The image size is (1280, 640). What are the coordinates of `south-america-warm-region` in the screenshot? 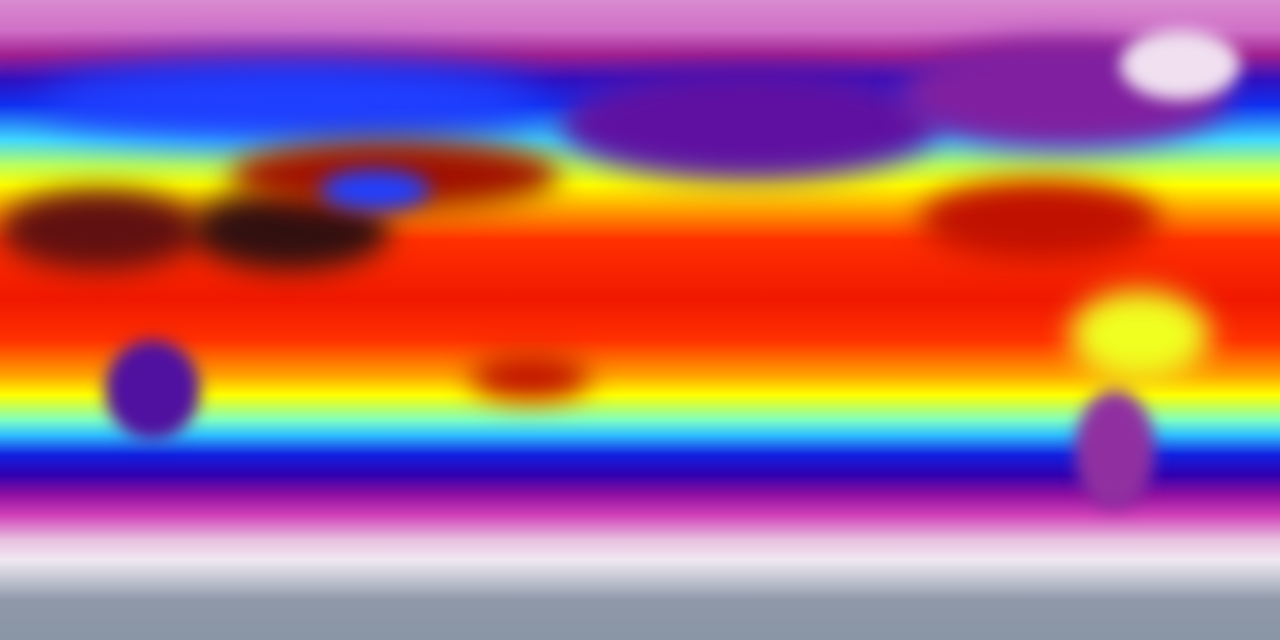 It's located at (1140, 335).